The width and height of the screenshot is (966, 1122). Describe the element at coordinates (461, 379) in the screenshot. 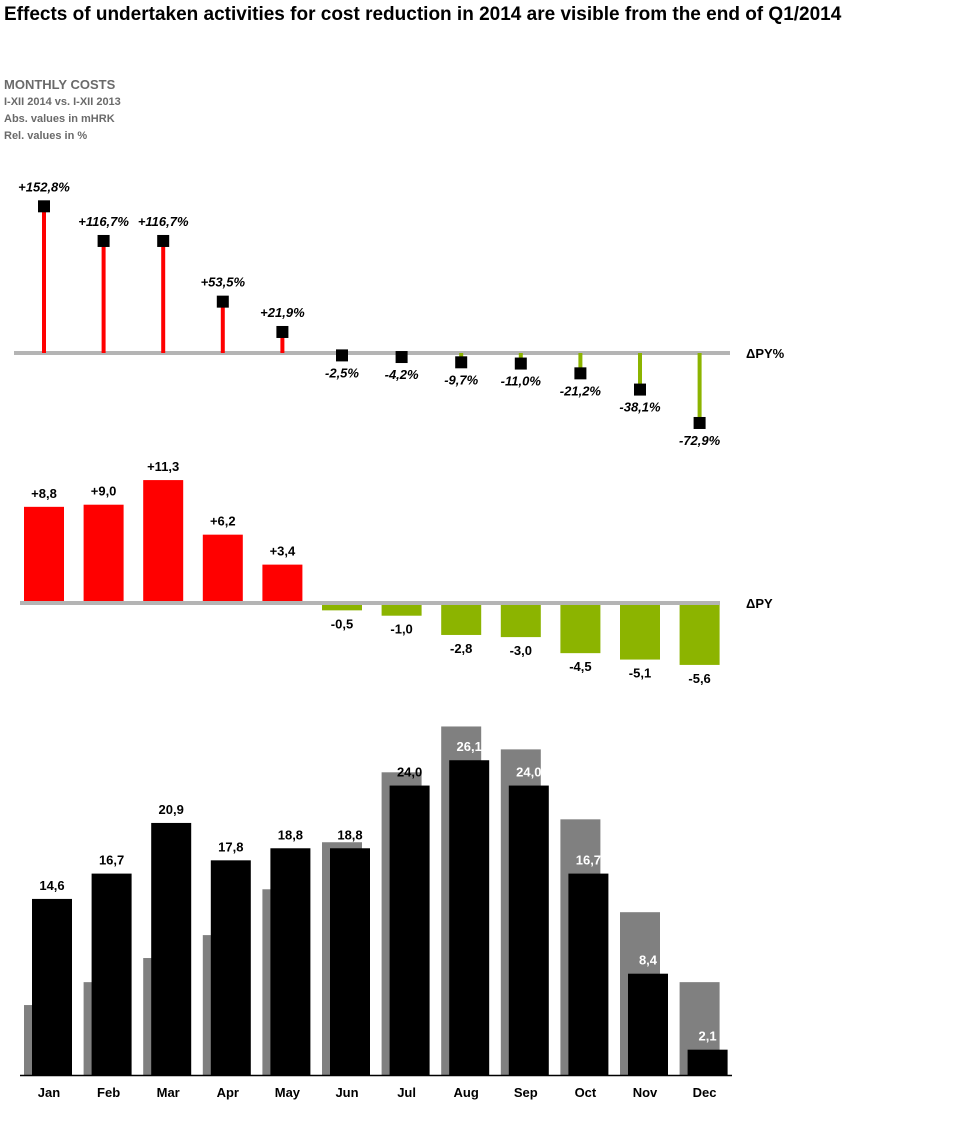

I see `pct-data-label: -9,7%` at that location.